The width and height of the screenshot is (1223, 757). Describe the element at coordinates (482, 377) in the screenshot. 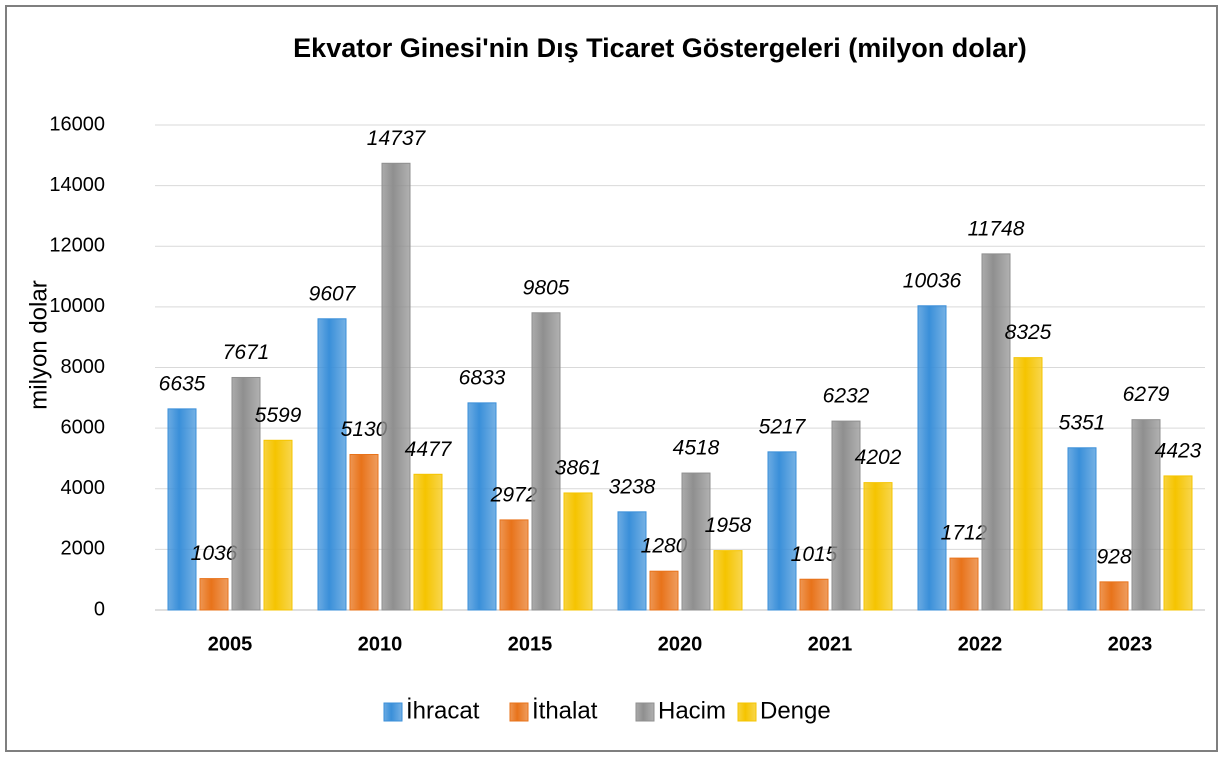

I see `value-label: 6833` at that location.